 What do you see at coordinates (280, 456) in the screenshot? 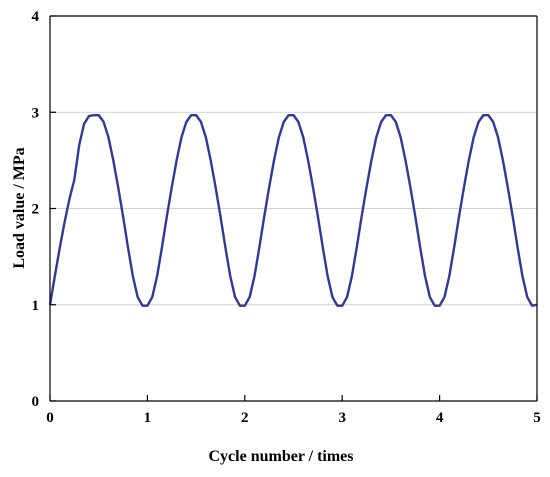
I see `x-axis-title: Cycle number / times` at bounding box center [280, 456].